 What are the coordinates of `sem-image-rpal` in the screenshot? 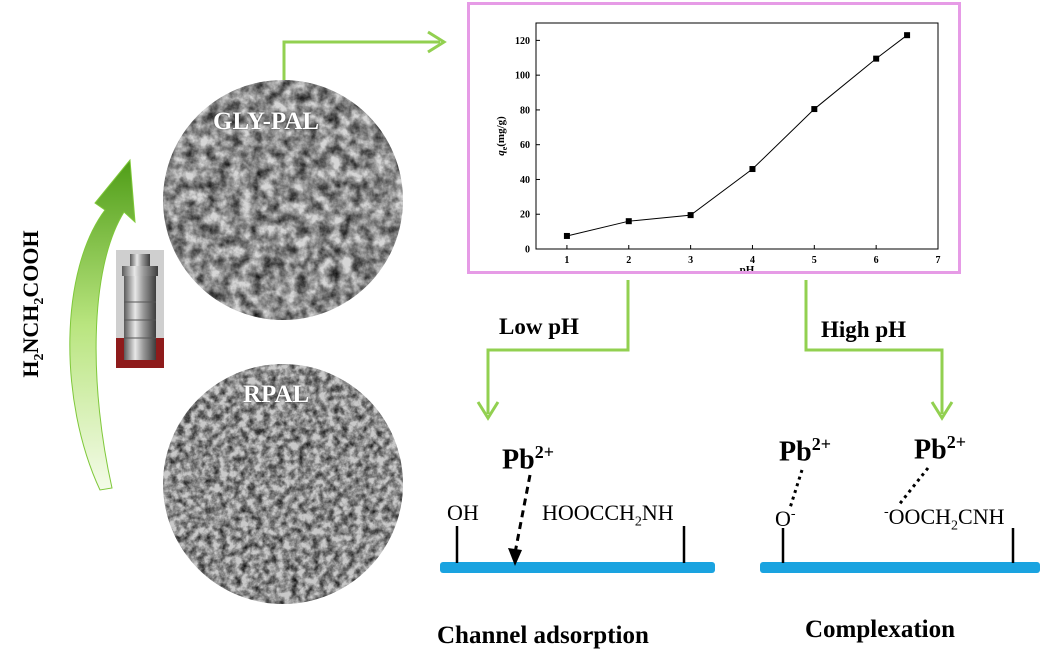 It's located at (283, 484).